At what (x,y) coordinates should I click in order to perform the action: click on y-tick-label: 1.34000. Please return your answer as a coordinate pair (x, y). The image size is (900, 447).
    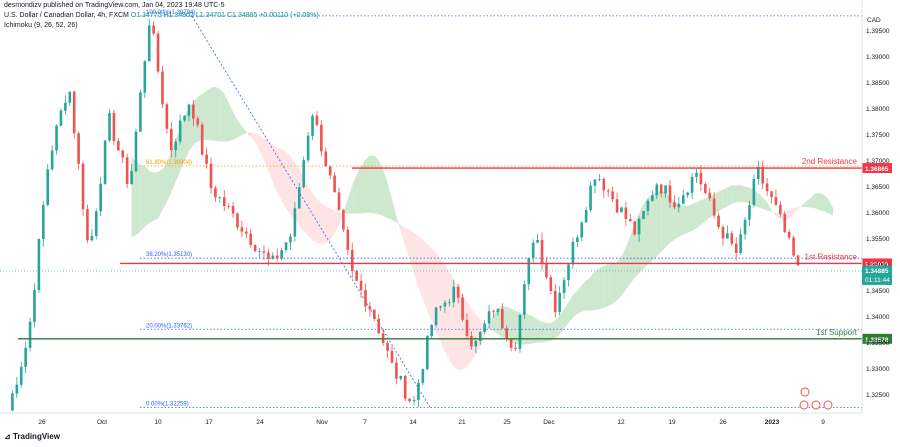
    Looking at the image, I should click on (878, 317).